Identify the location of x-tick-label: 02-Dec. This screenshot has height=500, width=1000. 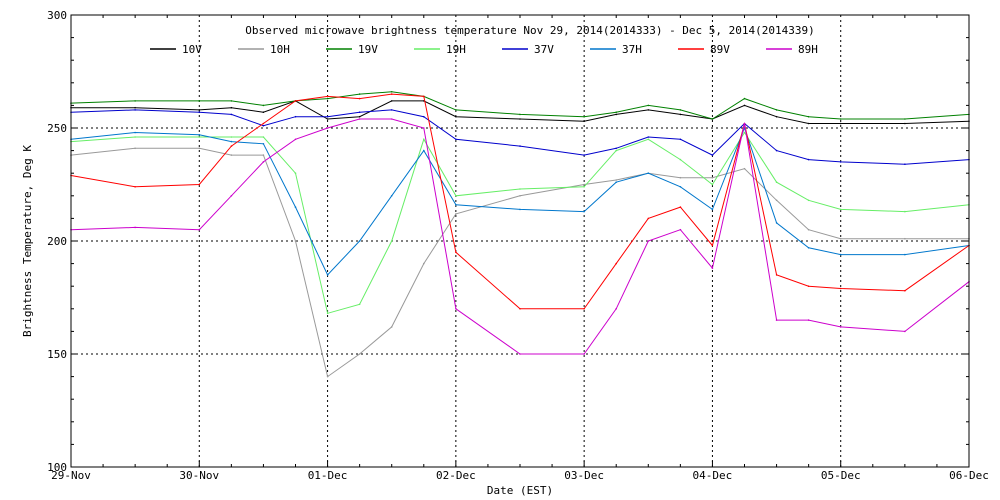
(456, 475).